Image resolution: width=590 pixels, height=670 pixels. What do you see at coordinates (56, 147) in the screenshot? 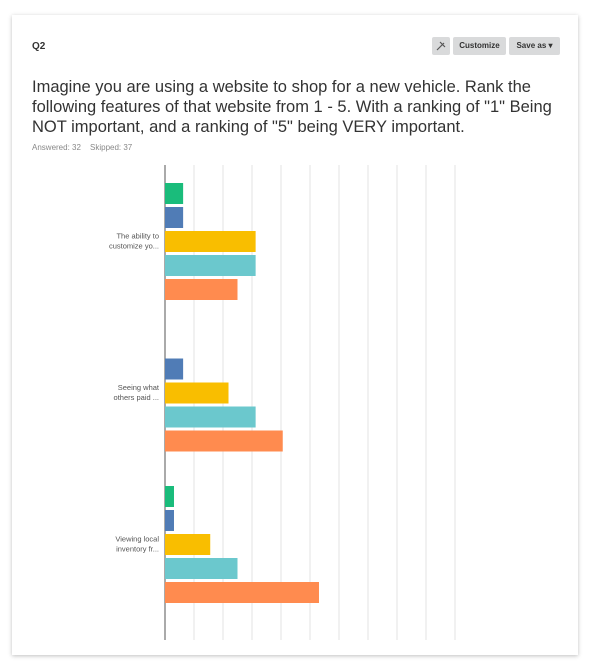
I see `answered-count: Answered: 32` at bounding box center [56, 147].